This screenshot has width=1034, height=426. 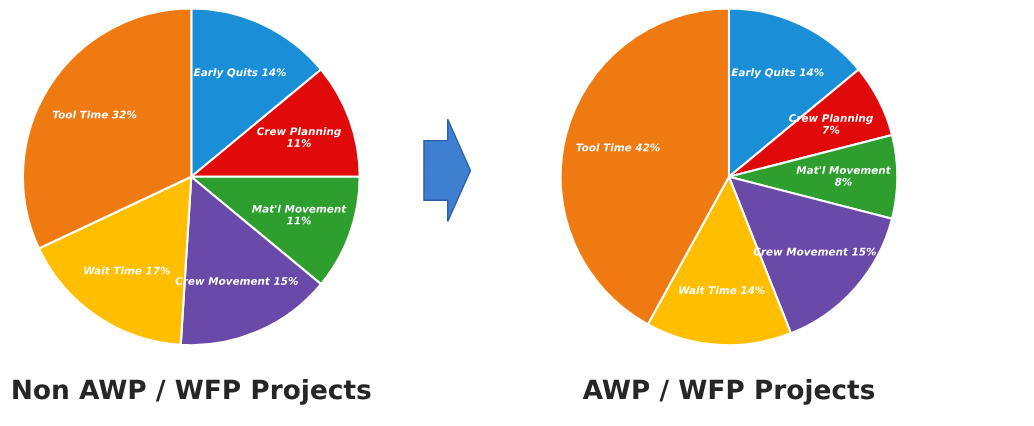 I want to click on slice-label: Tool Time 42%, so click(x=618, y=147).